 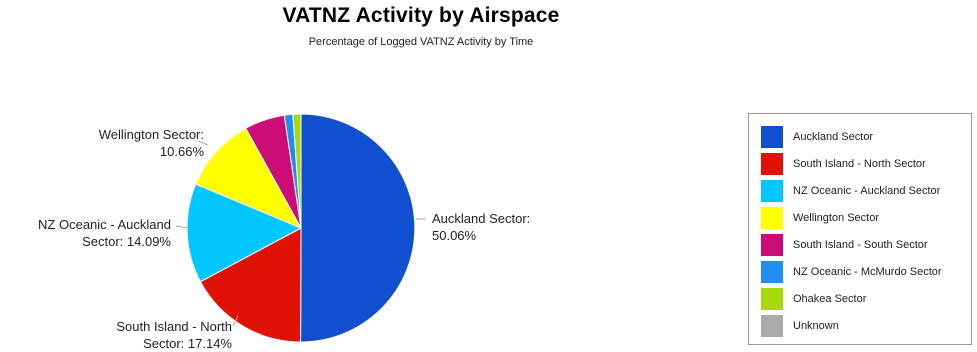 I want to click on pie-slice-south-island-north-sector, so click(x=250, y=285).